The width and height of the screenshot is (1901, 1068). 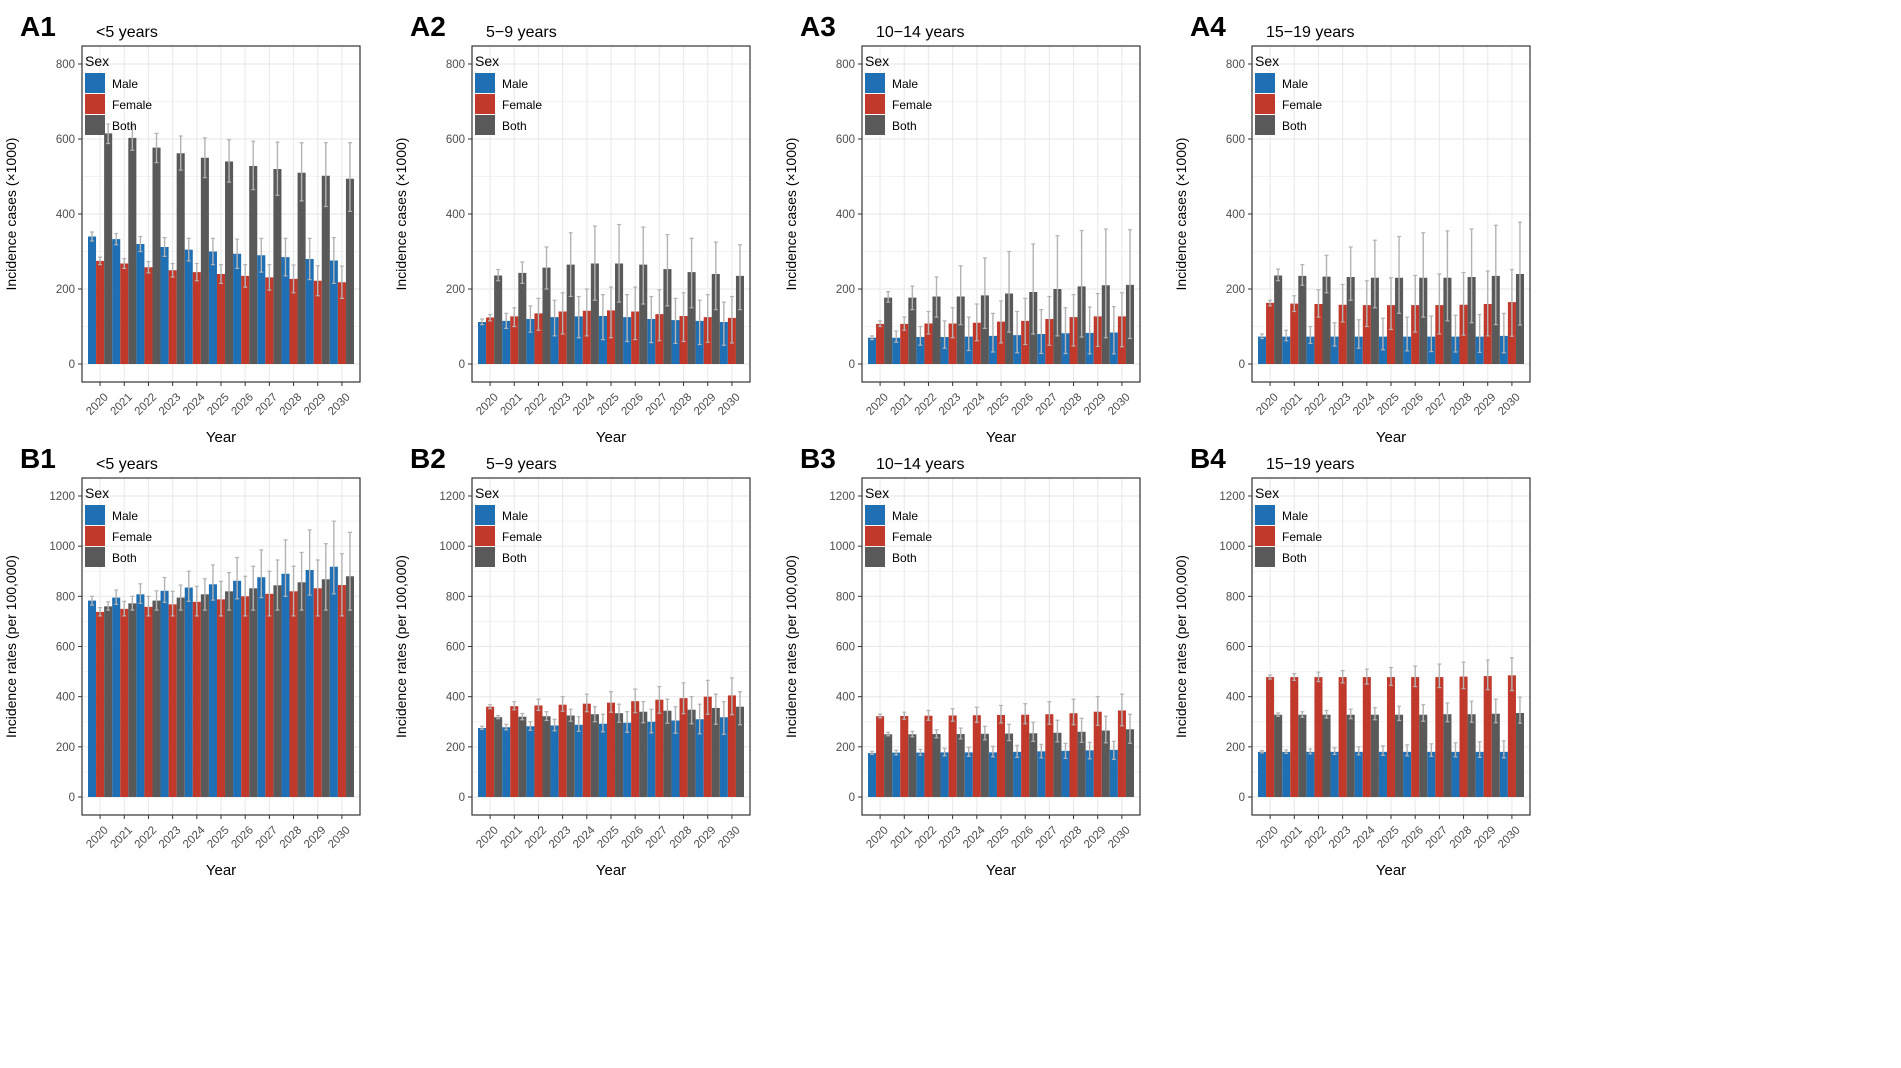 What do you see at coordinates (691, 318) in the screenshot?
I see `bar-both-2028` at bounding box center [691, 318].